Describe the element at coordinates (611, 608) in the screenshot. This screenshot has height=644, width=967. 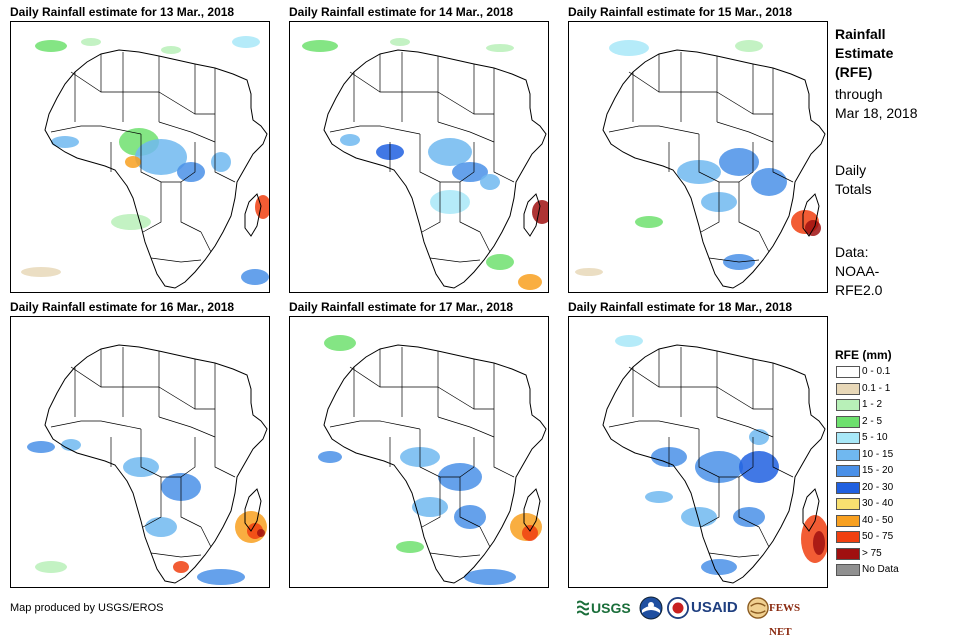
I see `usgs-logo-text: USGS` at that location.